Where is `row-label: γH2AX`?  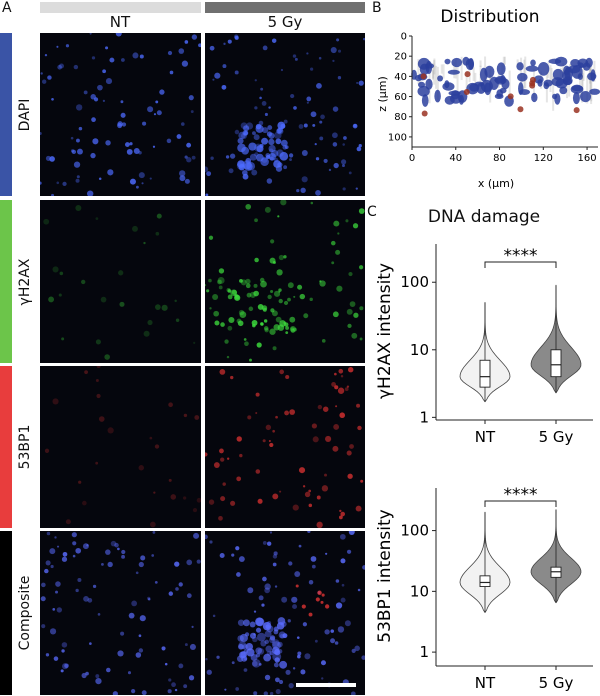 row-label: γH2AX is located at coordinates (25, 281).